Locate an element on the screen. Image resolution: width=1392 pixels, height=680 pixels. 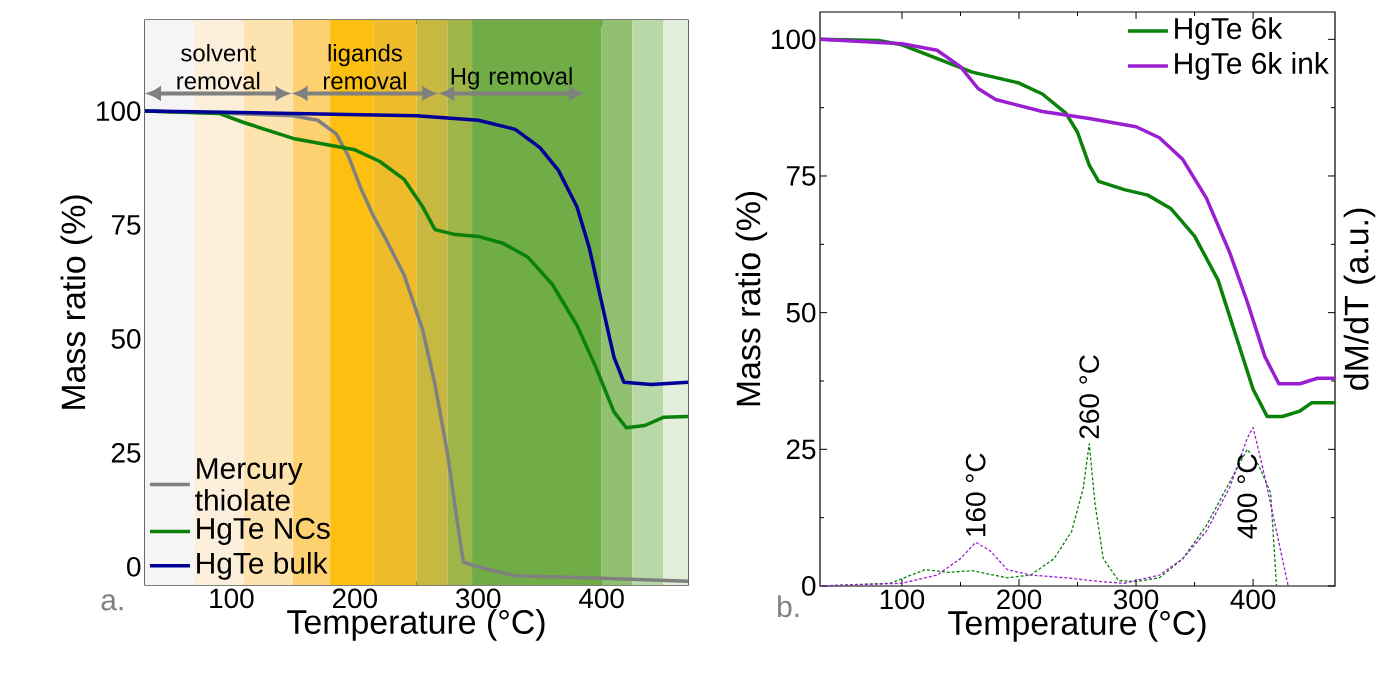
annotation: 160 °C is located at coordinates (975, 494).